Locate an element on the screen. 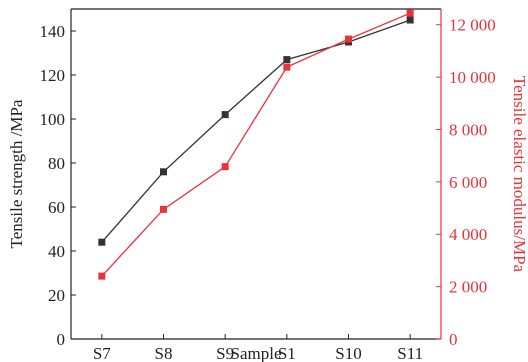  y-left-axis-ticks: 0 20 40 60 80 100 120 140 is located at coordinates (58, 185).